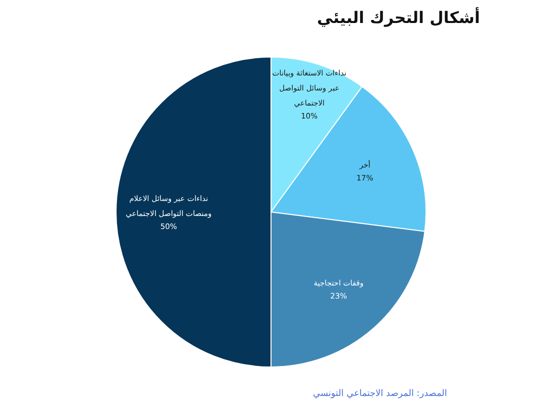 The width and height of the screenshot is (552, 408). Describe the element at coordinates (380, 394) in the screenshot. I see `text: المصدر: المرصد الاجتماعي التونسي` at that location.